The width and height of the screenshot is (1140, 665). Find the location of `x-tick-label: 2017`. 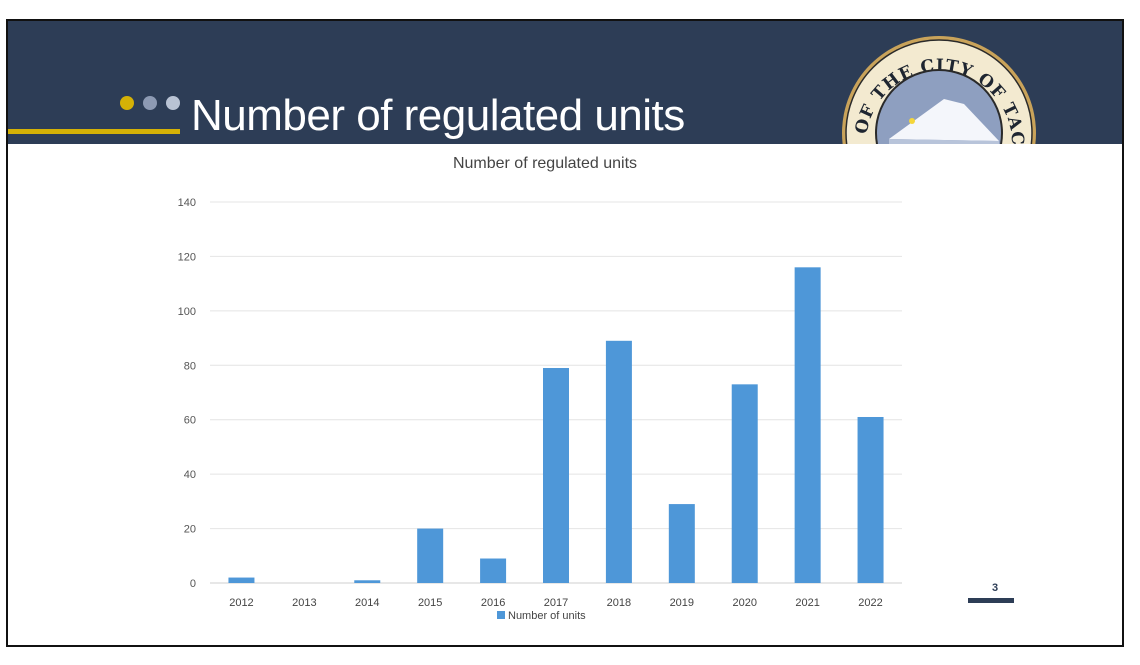

x-tick-label: 2017 is located at coordinates (556, 603).